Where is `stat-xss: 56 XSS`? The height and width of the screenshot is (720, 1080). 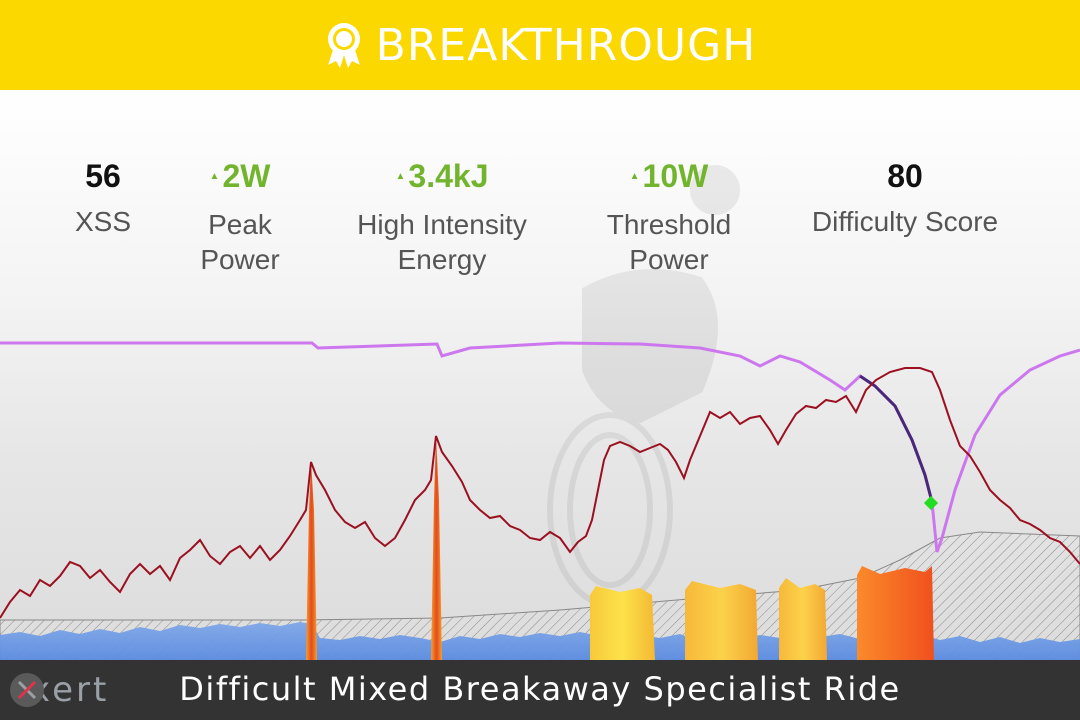
stat-xss: 56 XSS is located at coordinates (103, 197).